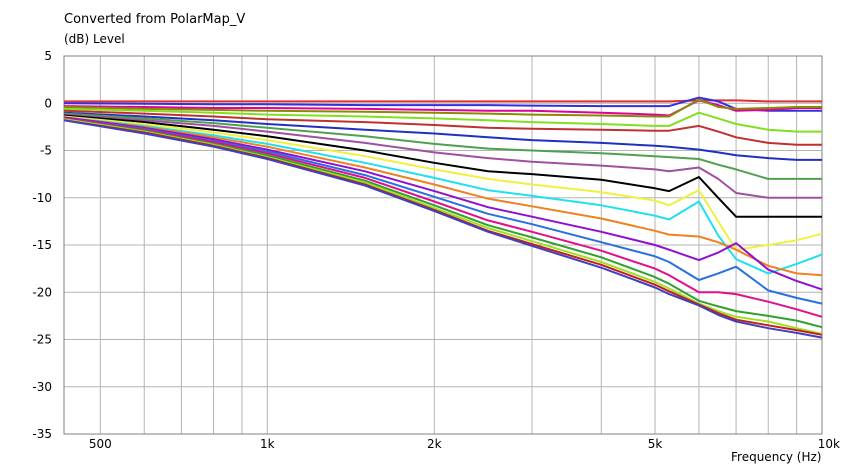 This screenshot has width=844, height=469. Describe the element at coordinates (42, 387) in the screenshot. I see `y-tick-label: -30` at that location.